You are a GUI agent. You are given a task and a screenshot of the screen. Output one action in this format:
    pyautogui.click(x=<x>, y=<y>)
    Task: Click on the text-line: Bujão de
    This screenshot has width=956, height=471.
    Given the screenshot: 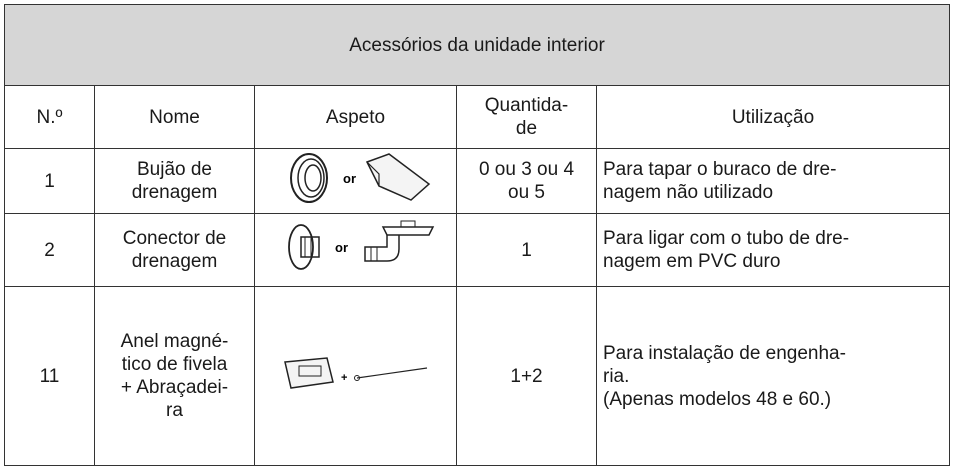 What is the action you would take?
    pyautogui.click(x=174, y=169)
    